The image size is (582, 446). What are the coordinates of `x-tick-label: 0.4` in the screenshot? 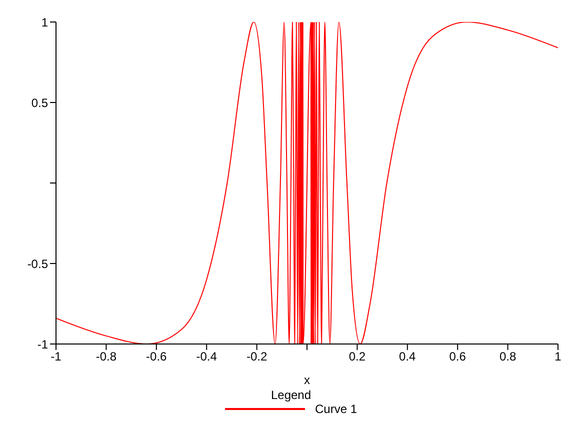 It's located at (407, 357).